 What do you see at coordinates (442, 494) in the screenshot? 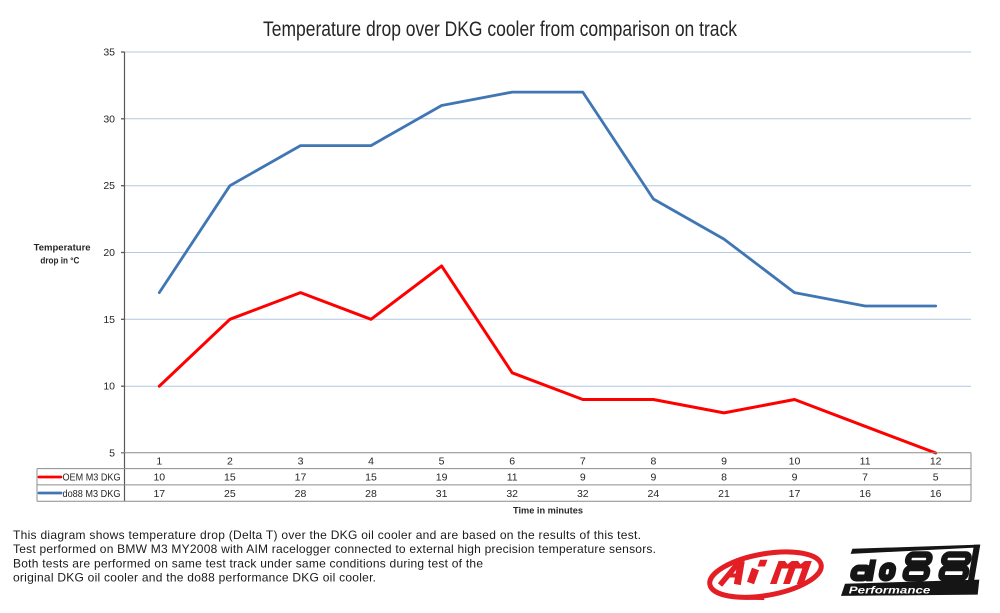
I see `svg-text: 31` at bounding box center [442, 494].